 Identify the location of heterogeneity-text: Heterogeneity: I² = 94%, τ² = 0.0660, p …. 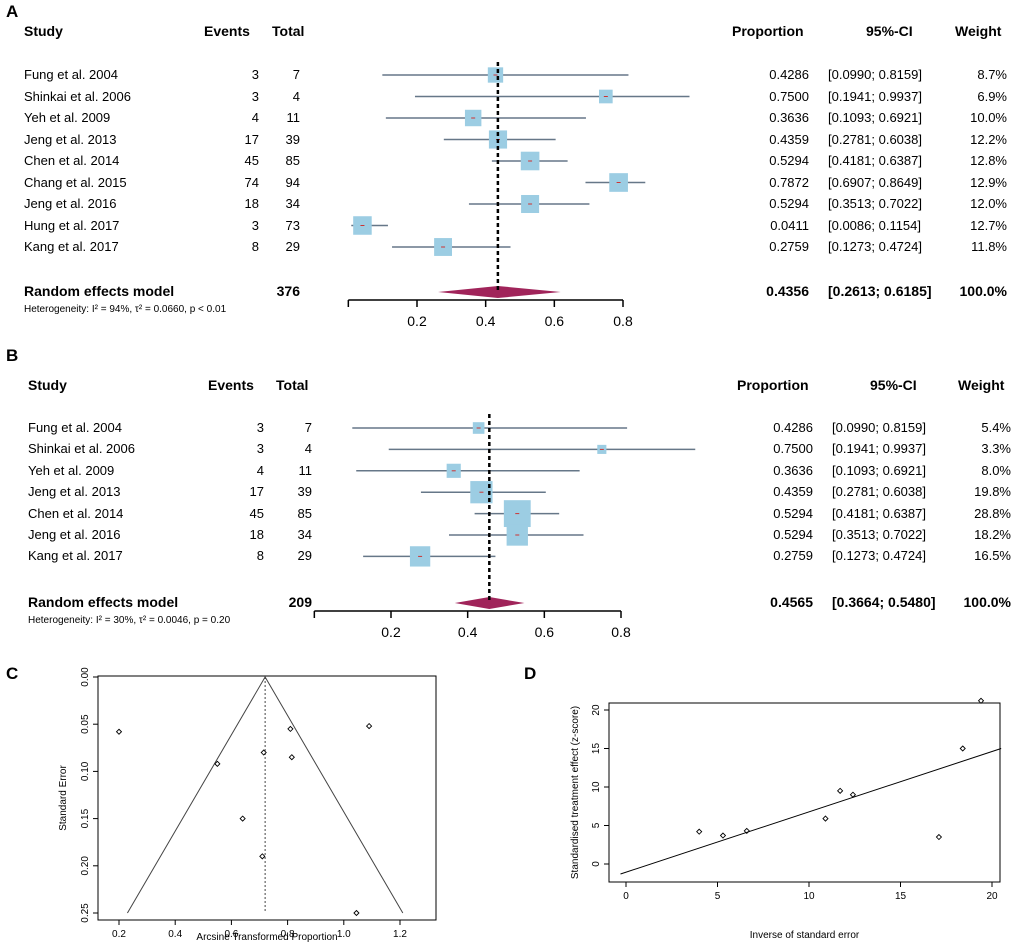
(125, 309).